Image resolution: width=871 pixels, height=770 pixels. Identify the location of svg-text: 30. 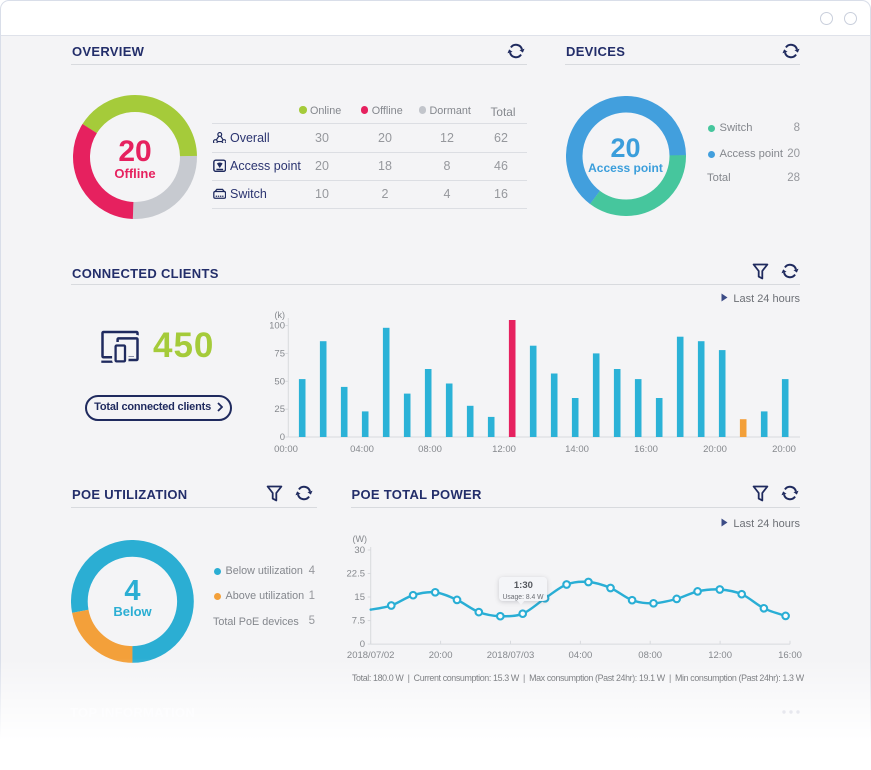
(359, 550).